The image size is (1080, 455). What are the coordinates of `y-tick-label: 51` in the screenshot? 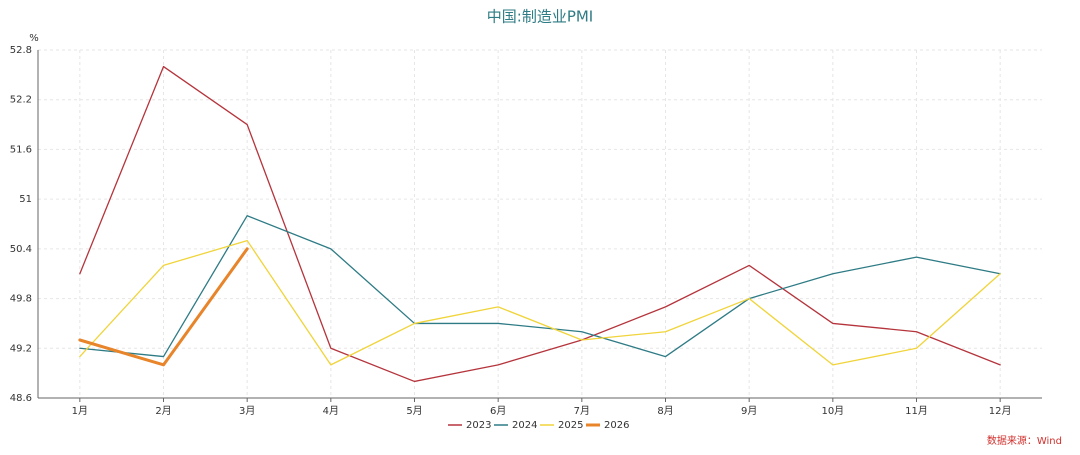 It's located at (25, 199).